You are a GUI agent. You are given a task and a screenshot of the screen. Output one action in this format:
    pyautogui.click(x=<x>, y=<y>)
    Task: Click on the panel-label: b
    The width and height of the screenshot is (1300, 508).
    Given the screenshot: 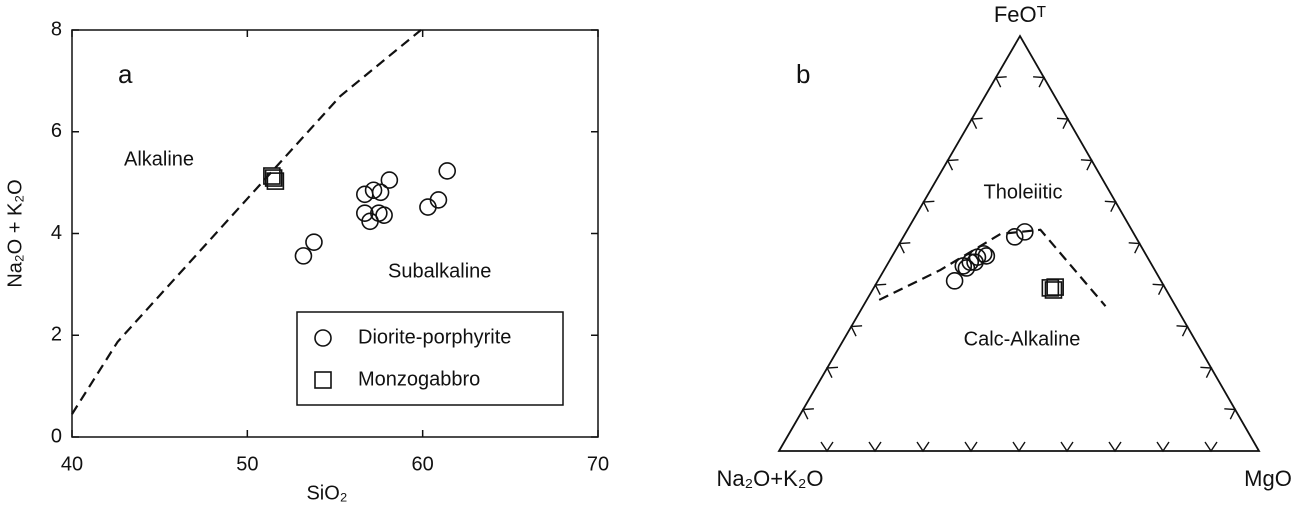 What is the action you would take?
    pyautogui.click(x=803, y=74)
    